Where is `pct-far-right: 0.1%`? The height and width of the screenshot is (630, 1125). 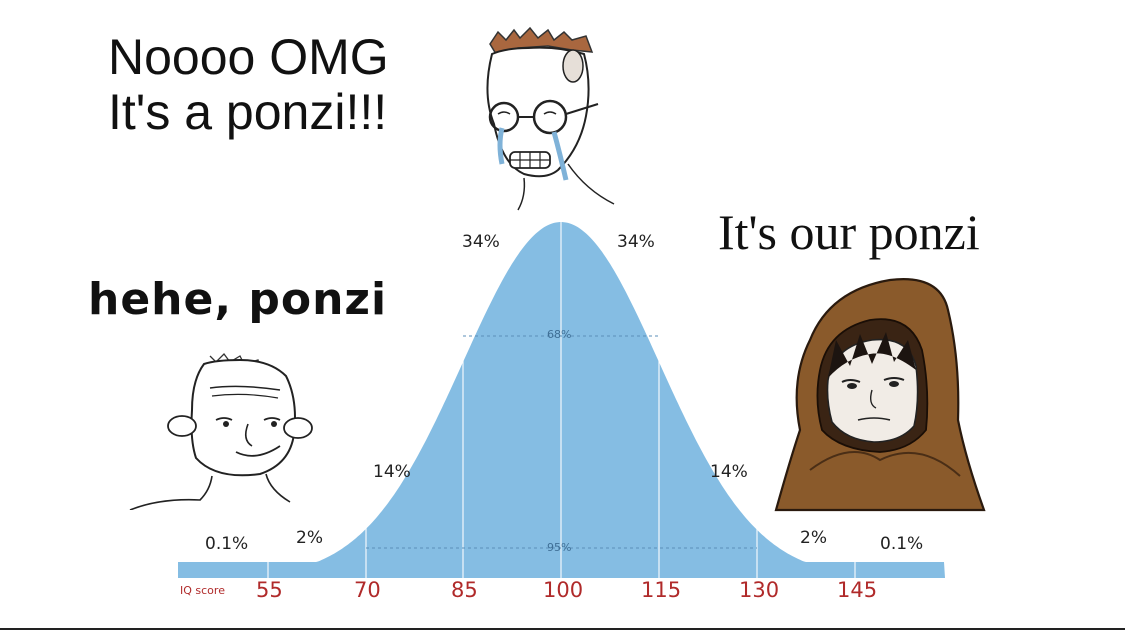
pct-far-right: 0.1% is located at coordinates (902, 544).